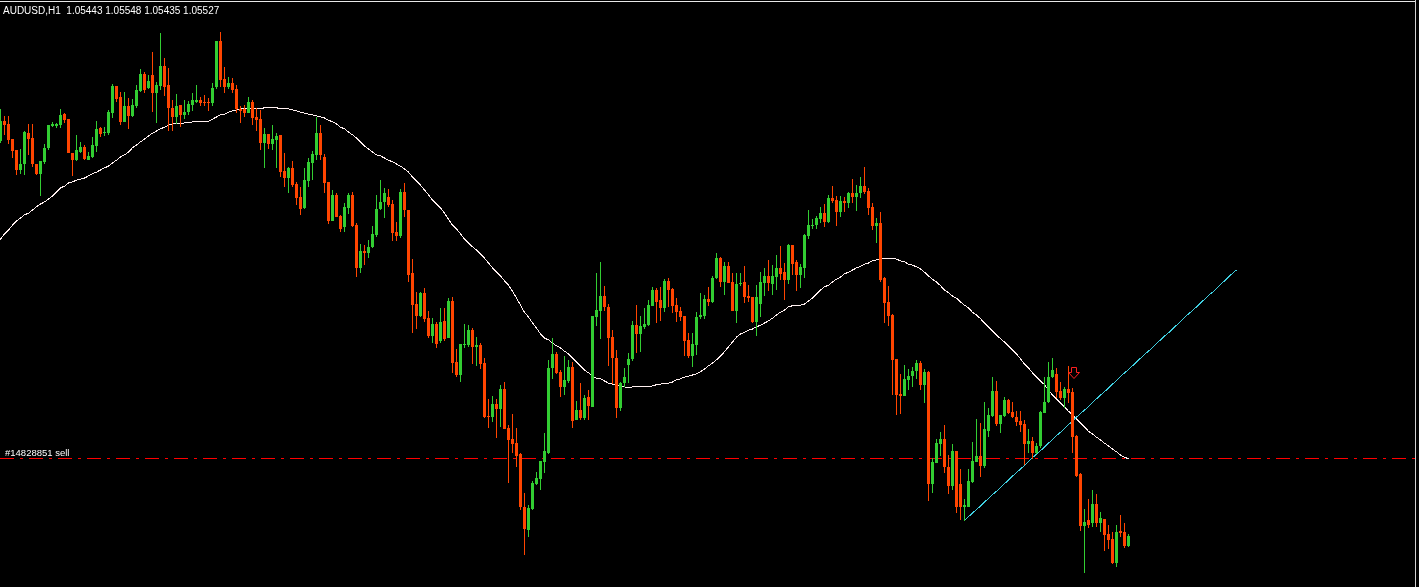  What do you see at coordinates (37, 452) in the screenshot?
I see `ref-line-label: #14828851 sell` at bounding box center [37, 452].